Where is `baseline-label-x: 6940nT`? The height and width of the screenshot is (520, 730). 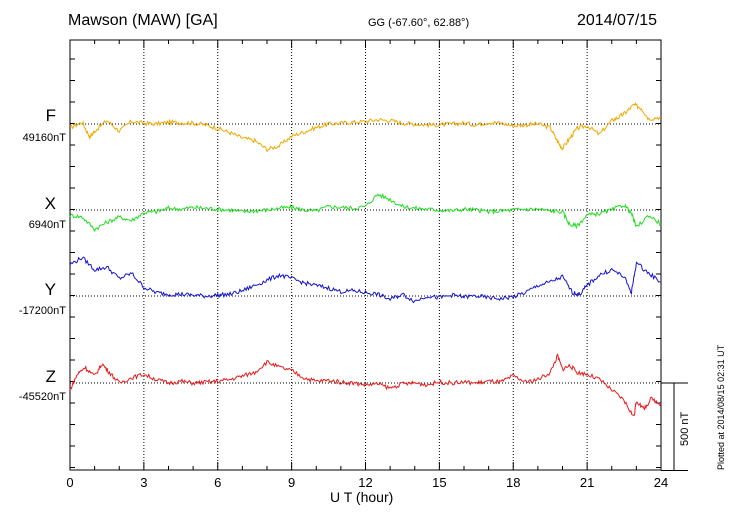
baseline-label-x: 6940nT is located at coordinates (47, 225).